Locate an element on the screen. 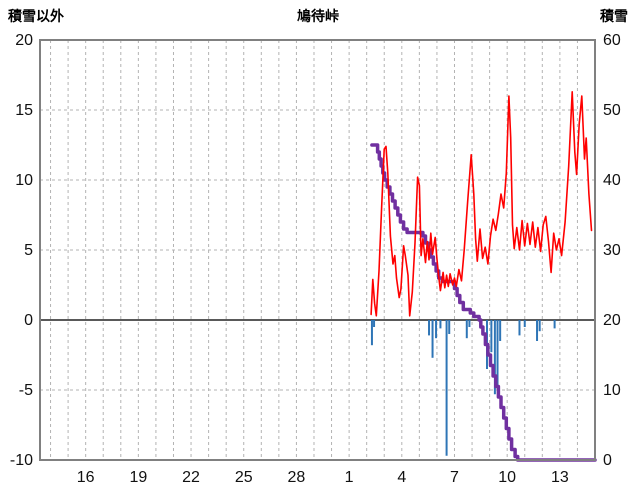 The height and width of the screenshot is (501, 636). right-tick-label: 60 is located at coordinates (612, 40).